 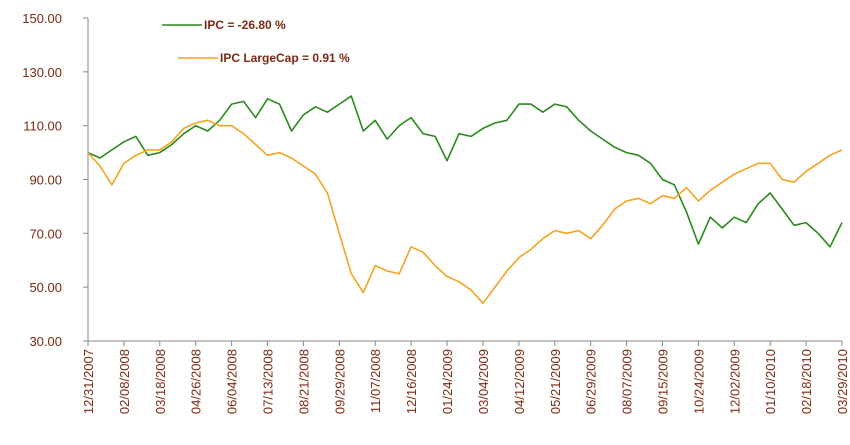 I want to click on x-tick-label: 10/24/2009, so click(x=698, y=381).